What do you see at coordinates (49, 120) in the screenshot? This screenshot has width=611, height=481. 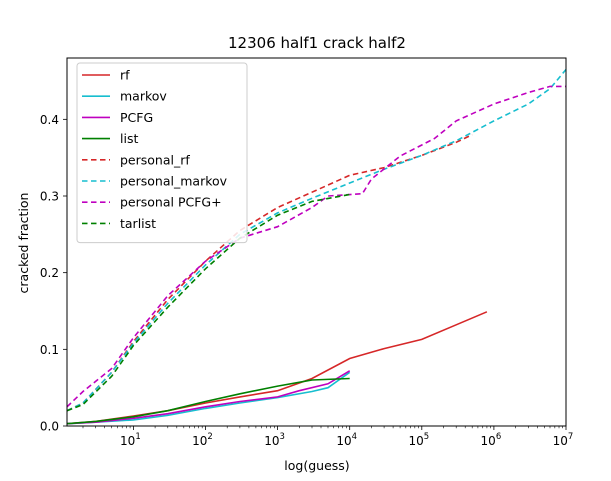 I see `y-tick-label: 0.4` at bounding box center [49, 120].